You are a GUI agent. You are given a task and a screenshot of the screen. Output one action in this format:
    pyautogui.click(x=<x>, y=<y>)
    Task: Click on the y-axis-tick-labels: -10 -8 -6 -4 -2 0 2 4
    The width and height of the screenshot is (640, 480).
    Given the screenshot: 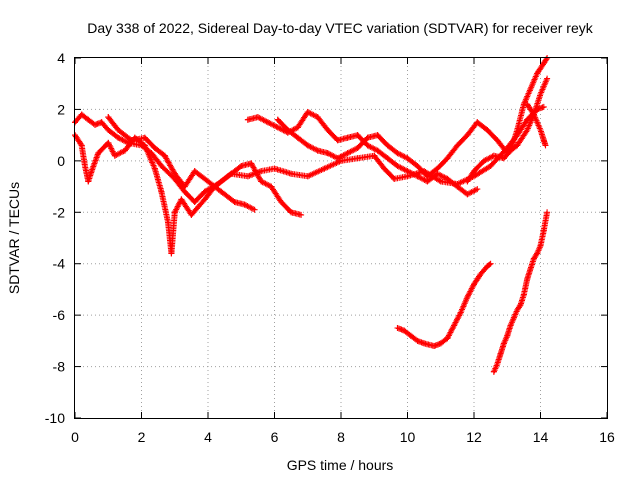 What is the action you would take?
    pyautogui.click(x=55, y=238)
    